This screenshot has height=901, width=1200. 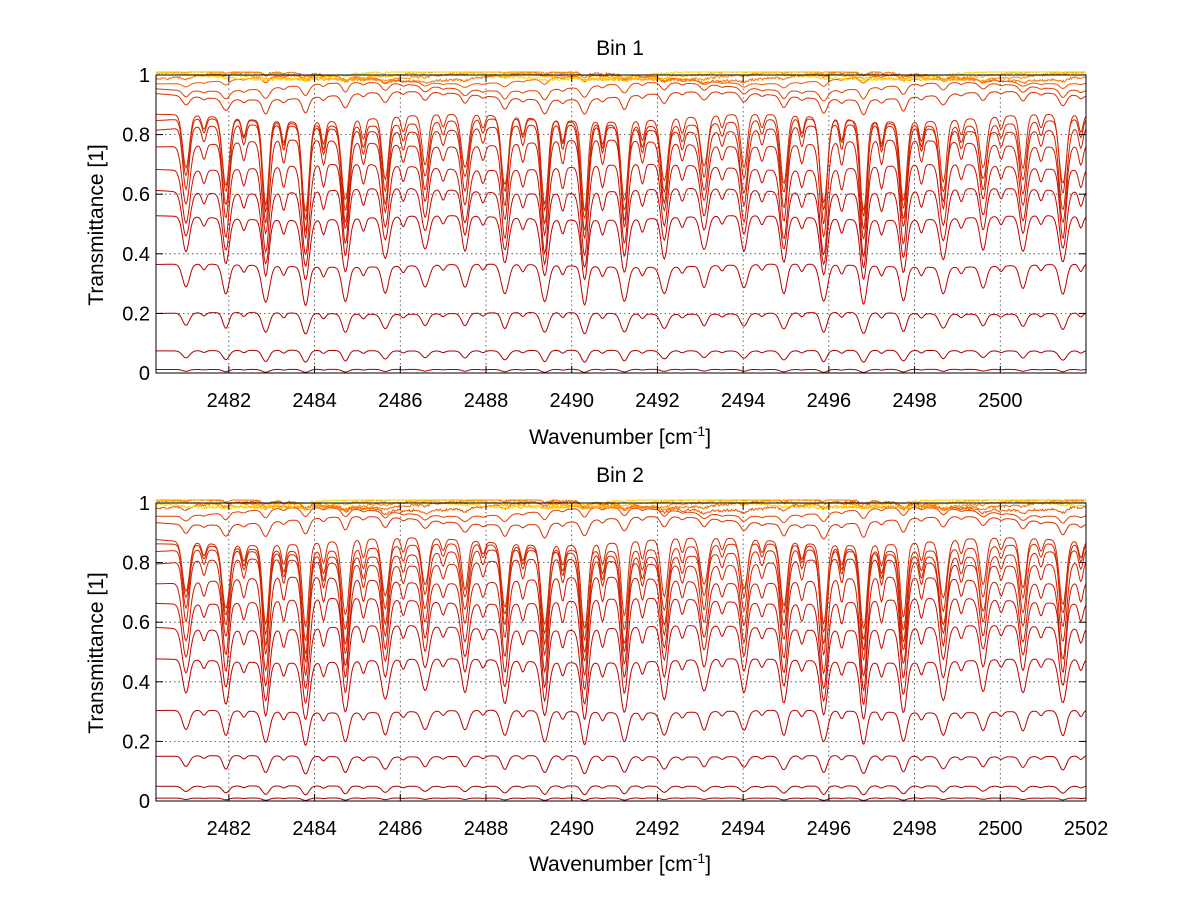 What do you see at coordinates (620, 475) in the screenshot?
I see `chart-title: Bin 2` at bounding box center [620, 475].